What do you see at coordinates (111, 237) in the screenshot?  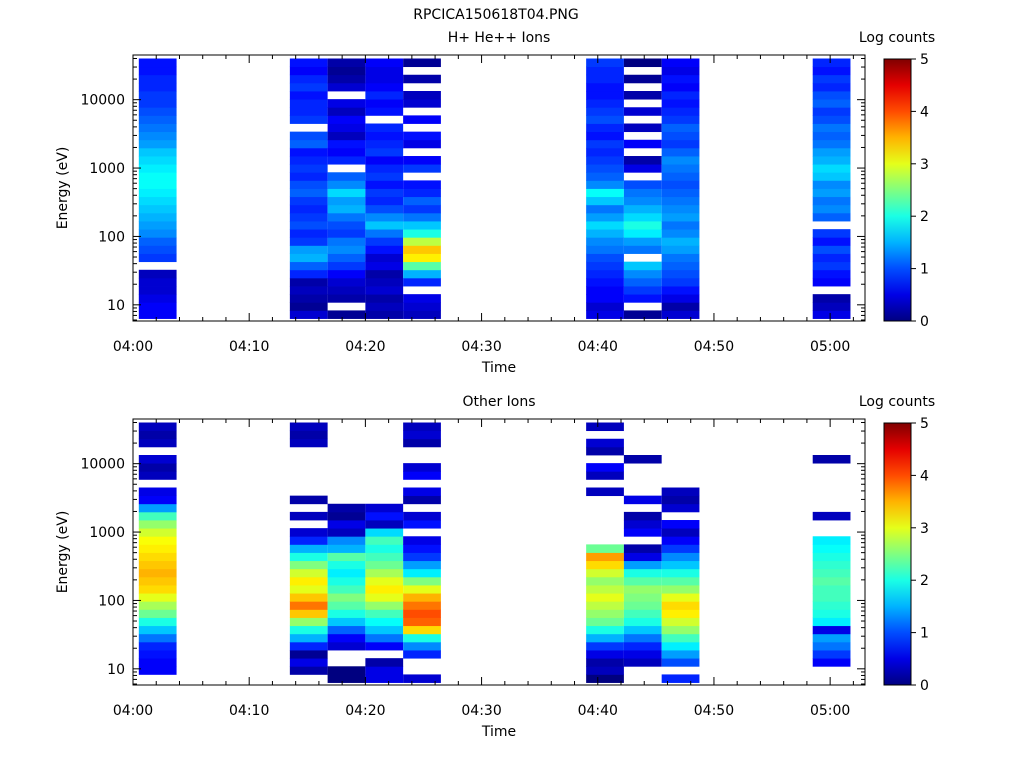 I see `y-tick-label: 100` at bounding box center [111, 237].